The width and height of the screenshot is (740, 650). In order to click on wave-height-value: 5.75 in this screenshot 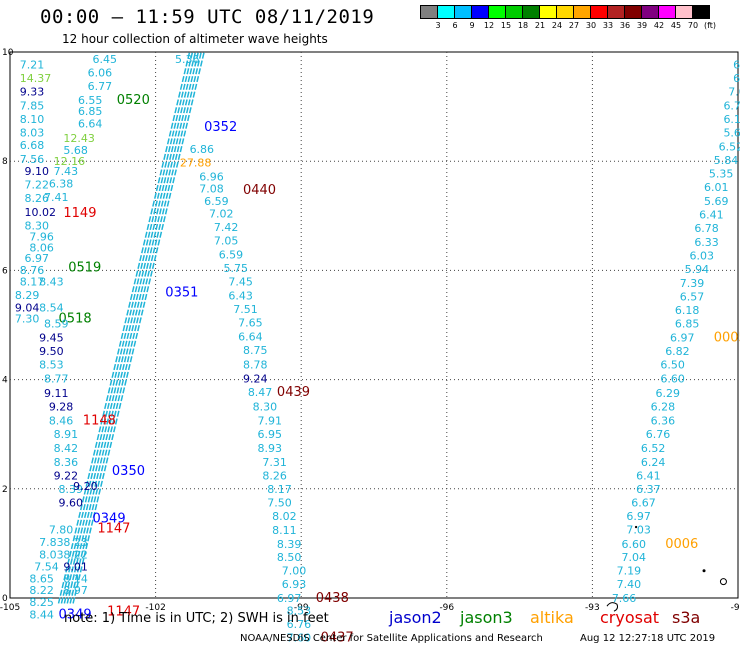, I will do `click(236, 268)`.